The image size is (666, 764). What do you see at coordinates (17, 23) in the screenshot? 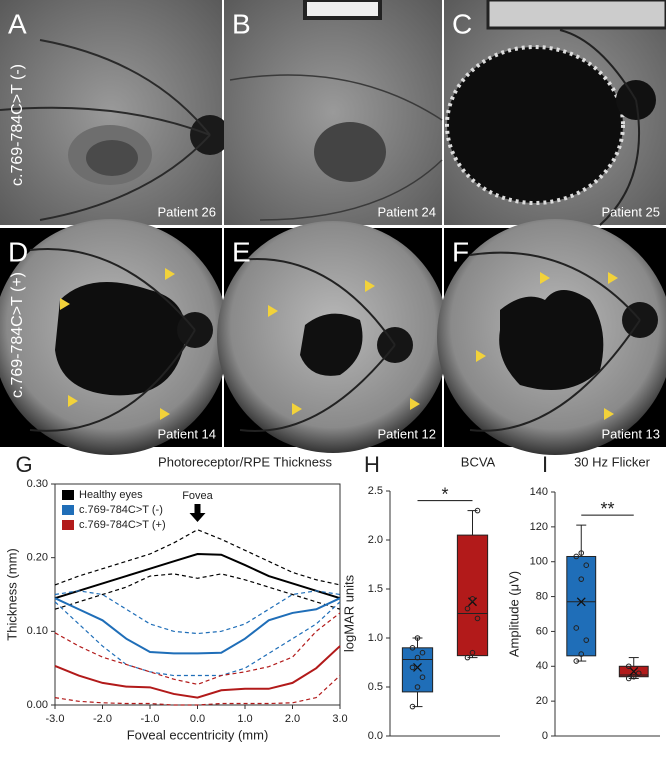
I see `panel-letter: A` at bounding box center [17, 23].